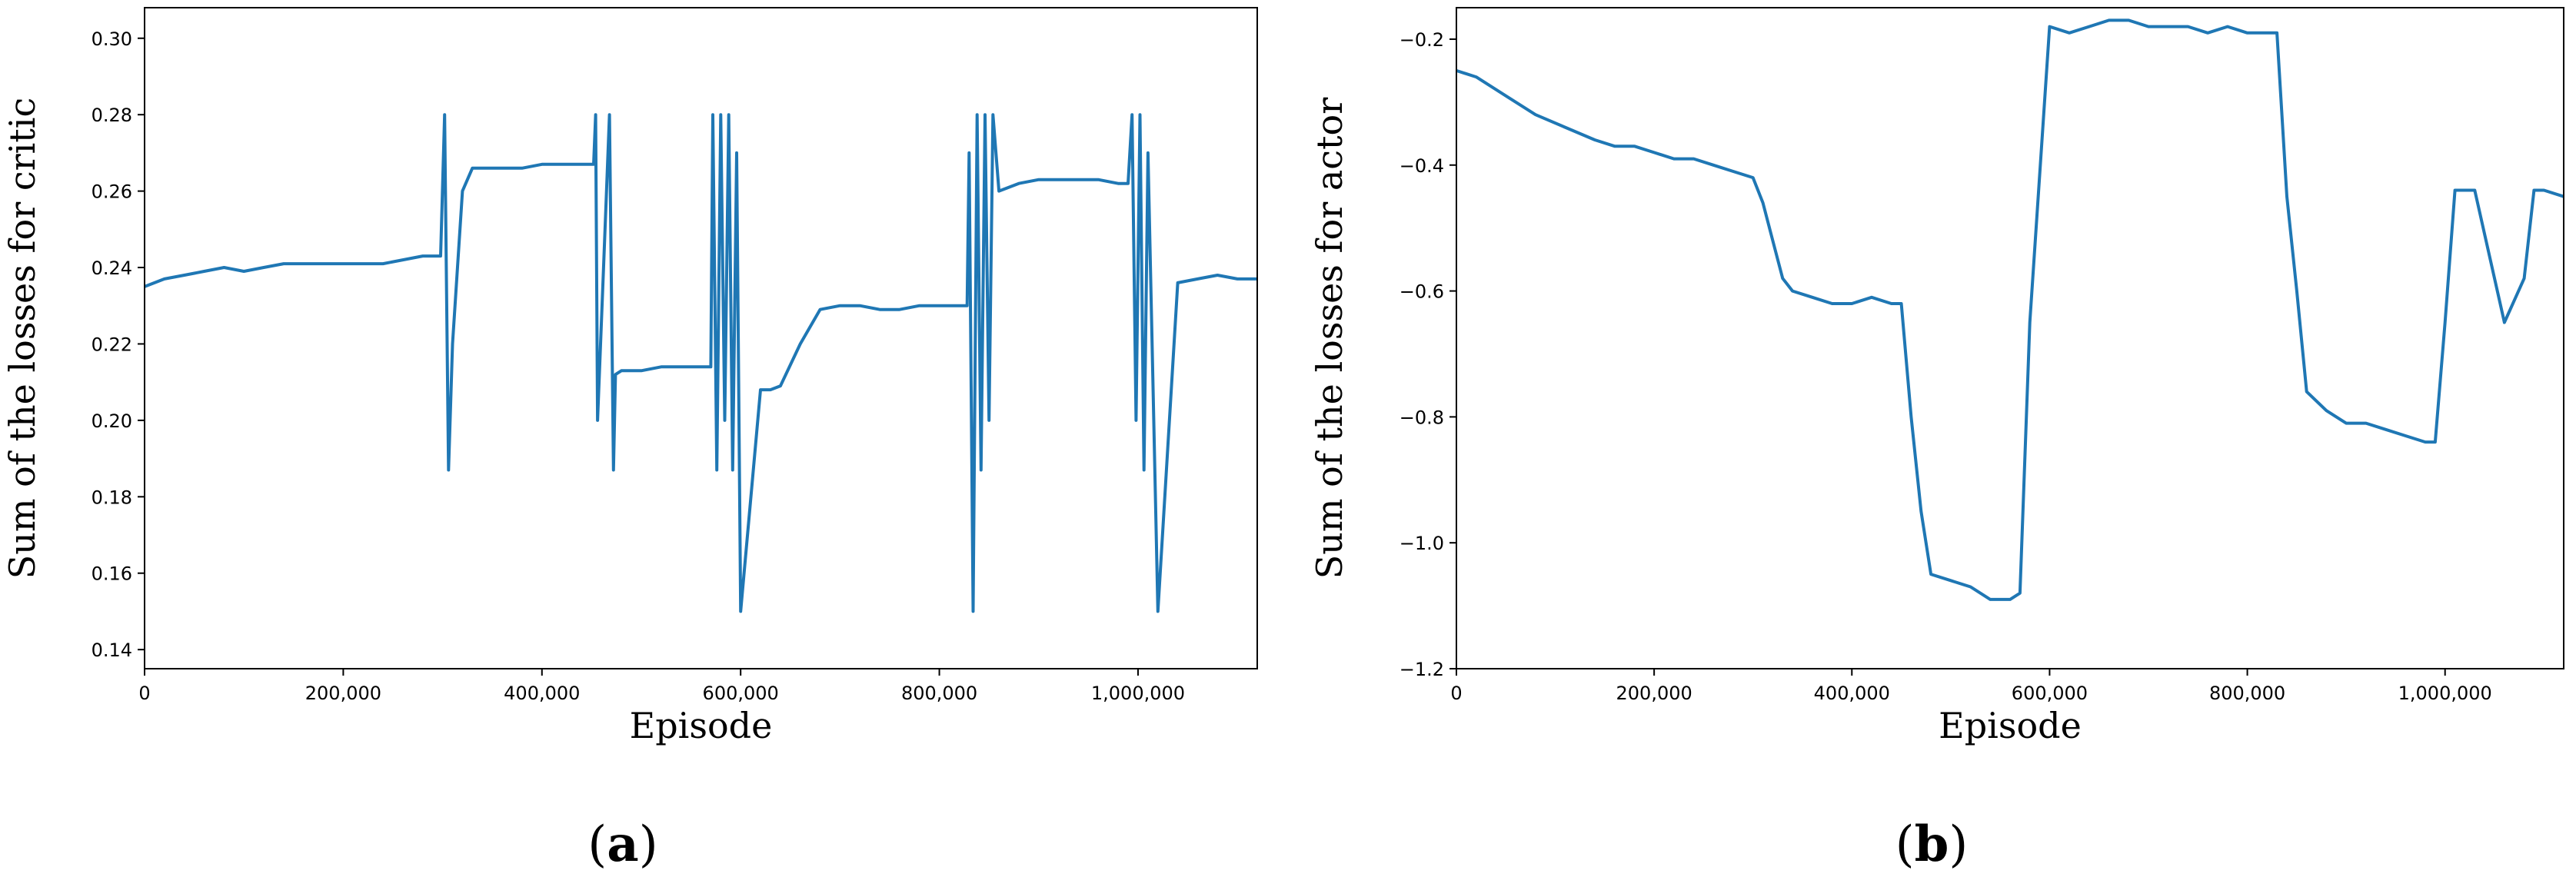 The height and width of the screenshot is (877, 2576). What do you see at coordinates (112, 268) in the screenshot?
I see `y-tick-label: 0.24` at bounding box center [112, 268].